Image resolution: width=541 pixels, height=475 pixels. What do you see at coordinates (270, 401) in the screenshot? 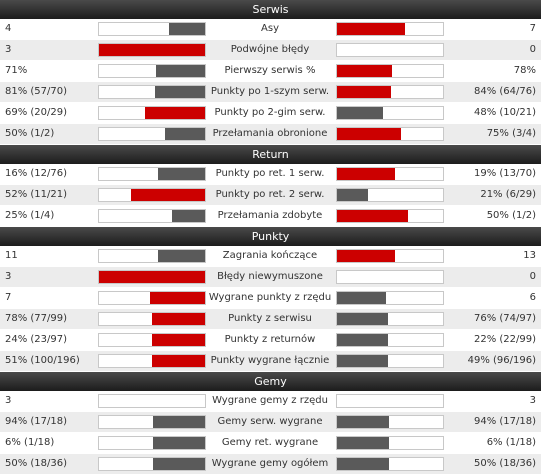
I see `stat-row-wygrane-gemy-z-rzedu: 3 Wygrane gemy z rzędu 3` at bounding box center [270, 401].